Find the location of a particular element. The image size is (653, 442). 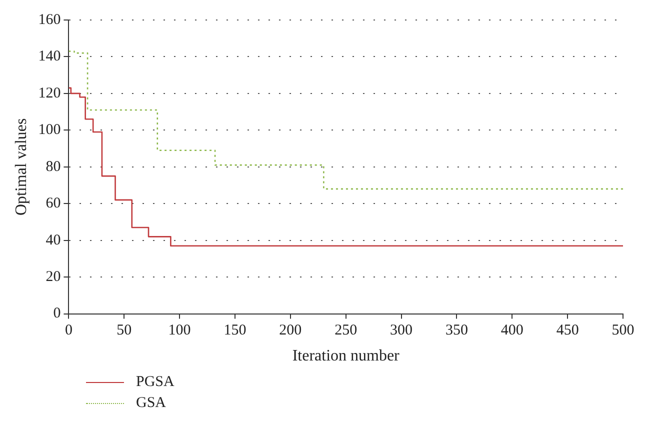

y-tick-label: 160 is located at coordinates (49, 20).